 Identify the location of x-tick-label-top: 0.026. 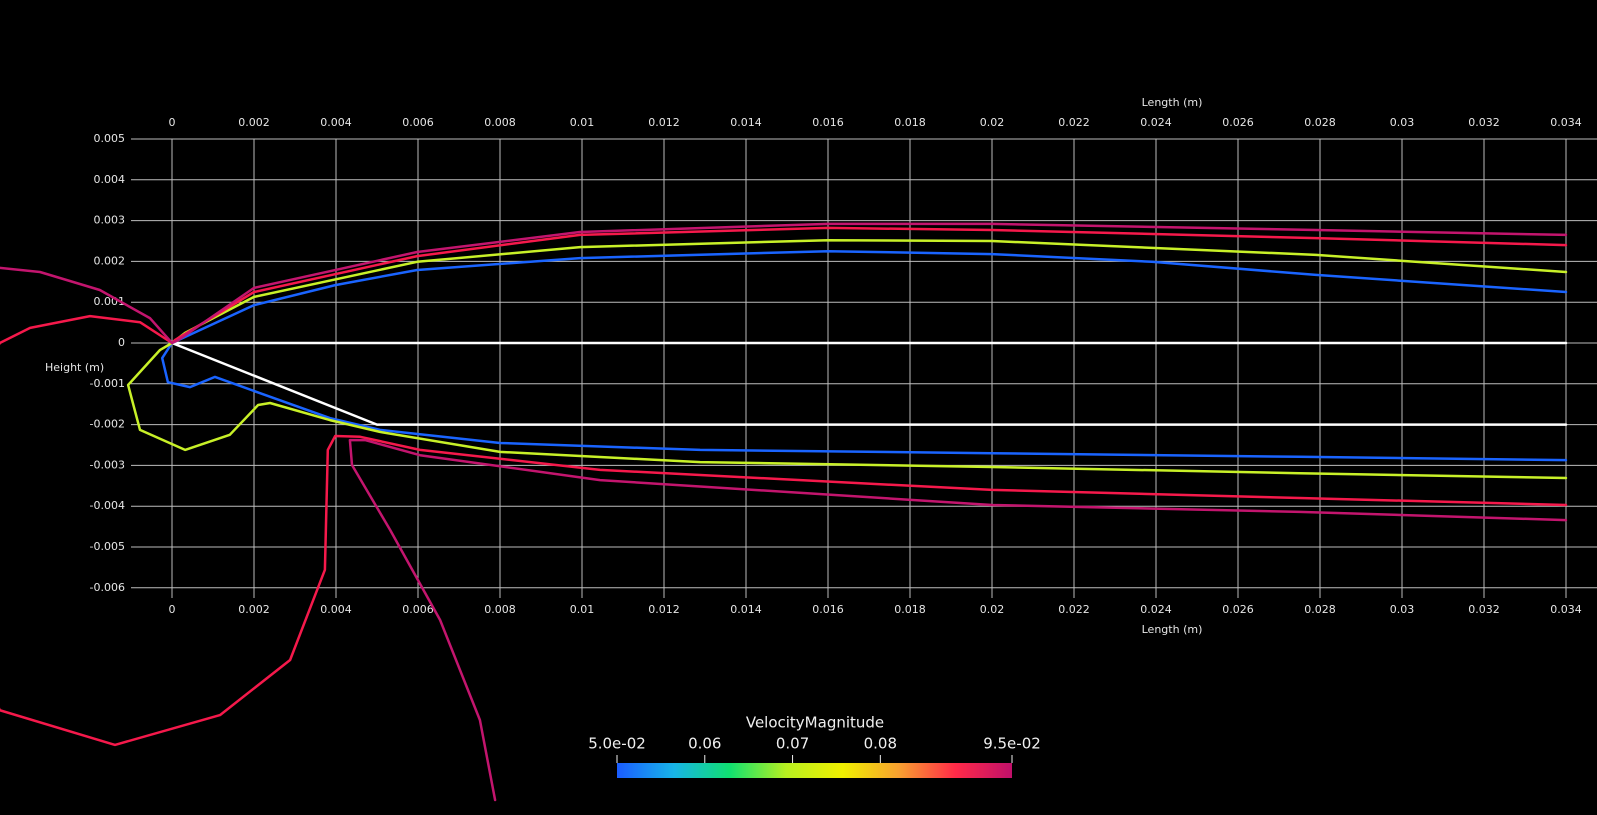
(1238, 122).